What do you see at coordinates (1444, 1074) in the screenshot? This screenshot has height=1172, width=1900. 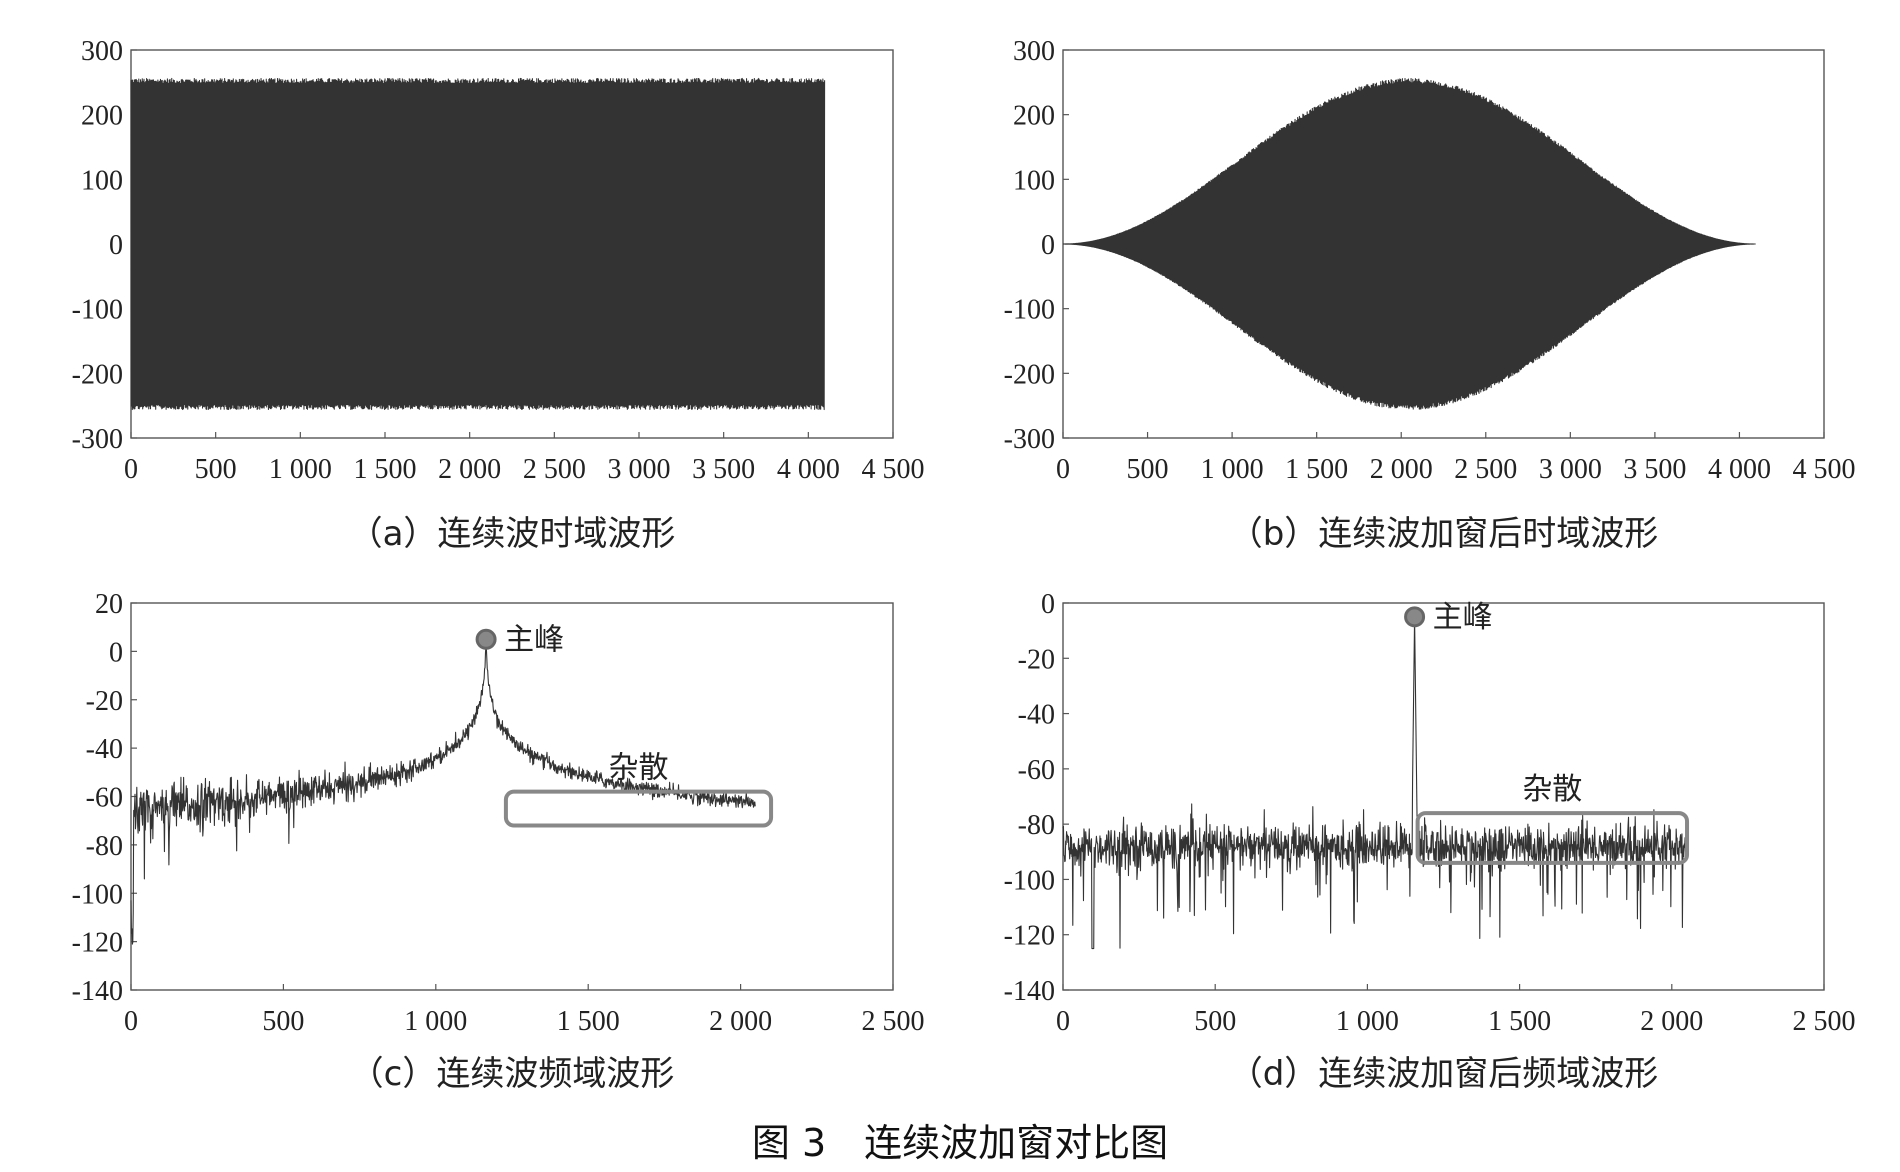 I see `panel-caption-d: （d）连续波加窗后频域波形` at bounding box center [1444, 1074].